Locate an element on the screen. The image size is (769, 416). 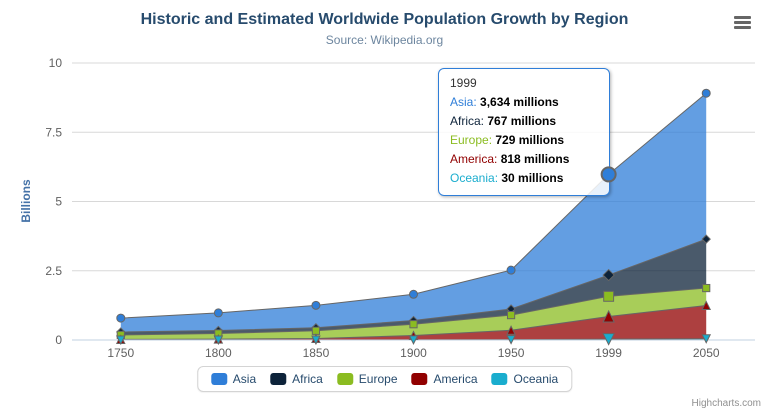
tooltip-series-name: Asia: is located at coordinates (463, 102).